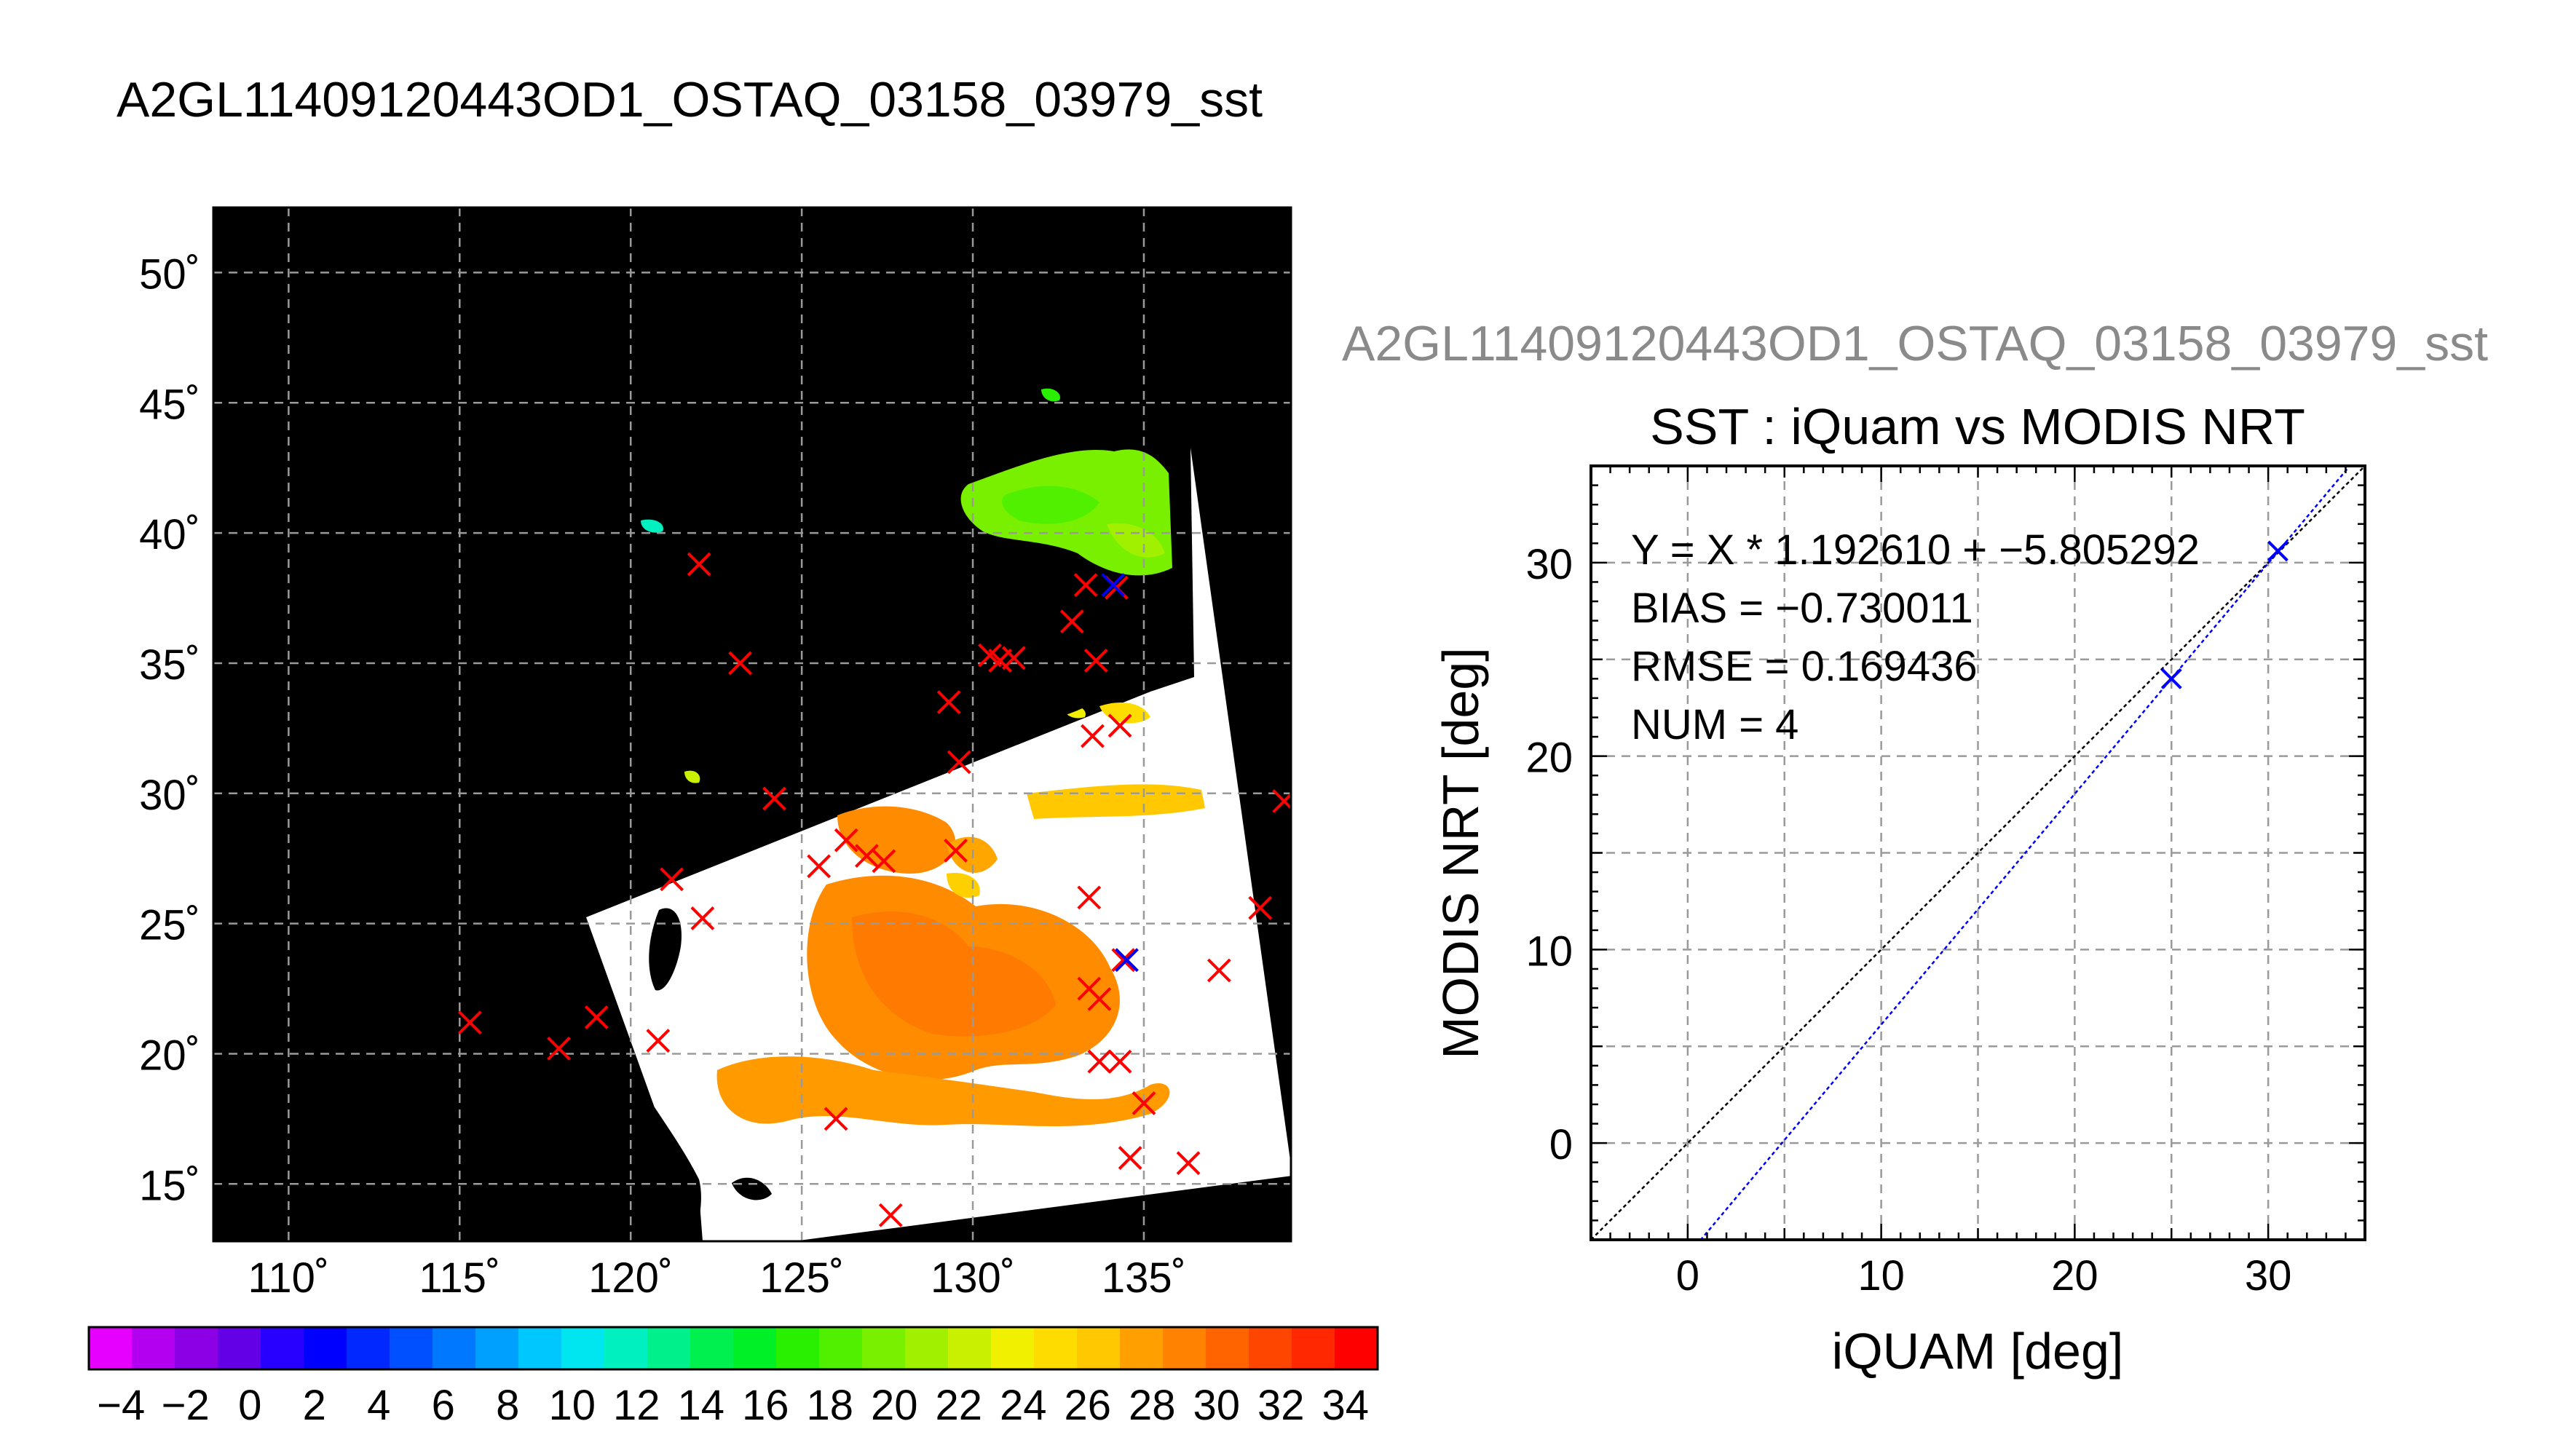 This screenshot has height=1456, width=2555. I want to click on colorbar-tick-label: 26, so click(1087, 1405).